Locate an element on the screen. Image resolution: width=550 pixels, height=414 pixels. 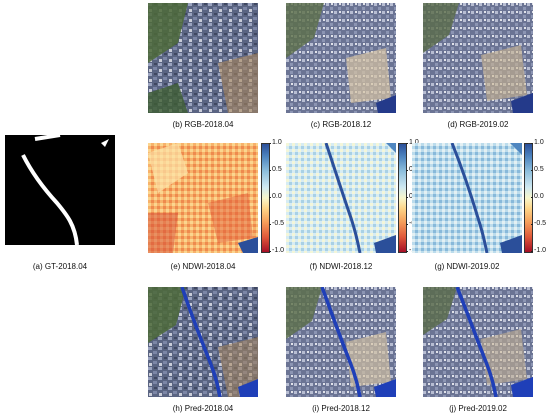
rgb-2019-02-image is located at coordinates (478, 58).